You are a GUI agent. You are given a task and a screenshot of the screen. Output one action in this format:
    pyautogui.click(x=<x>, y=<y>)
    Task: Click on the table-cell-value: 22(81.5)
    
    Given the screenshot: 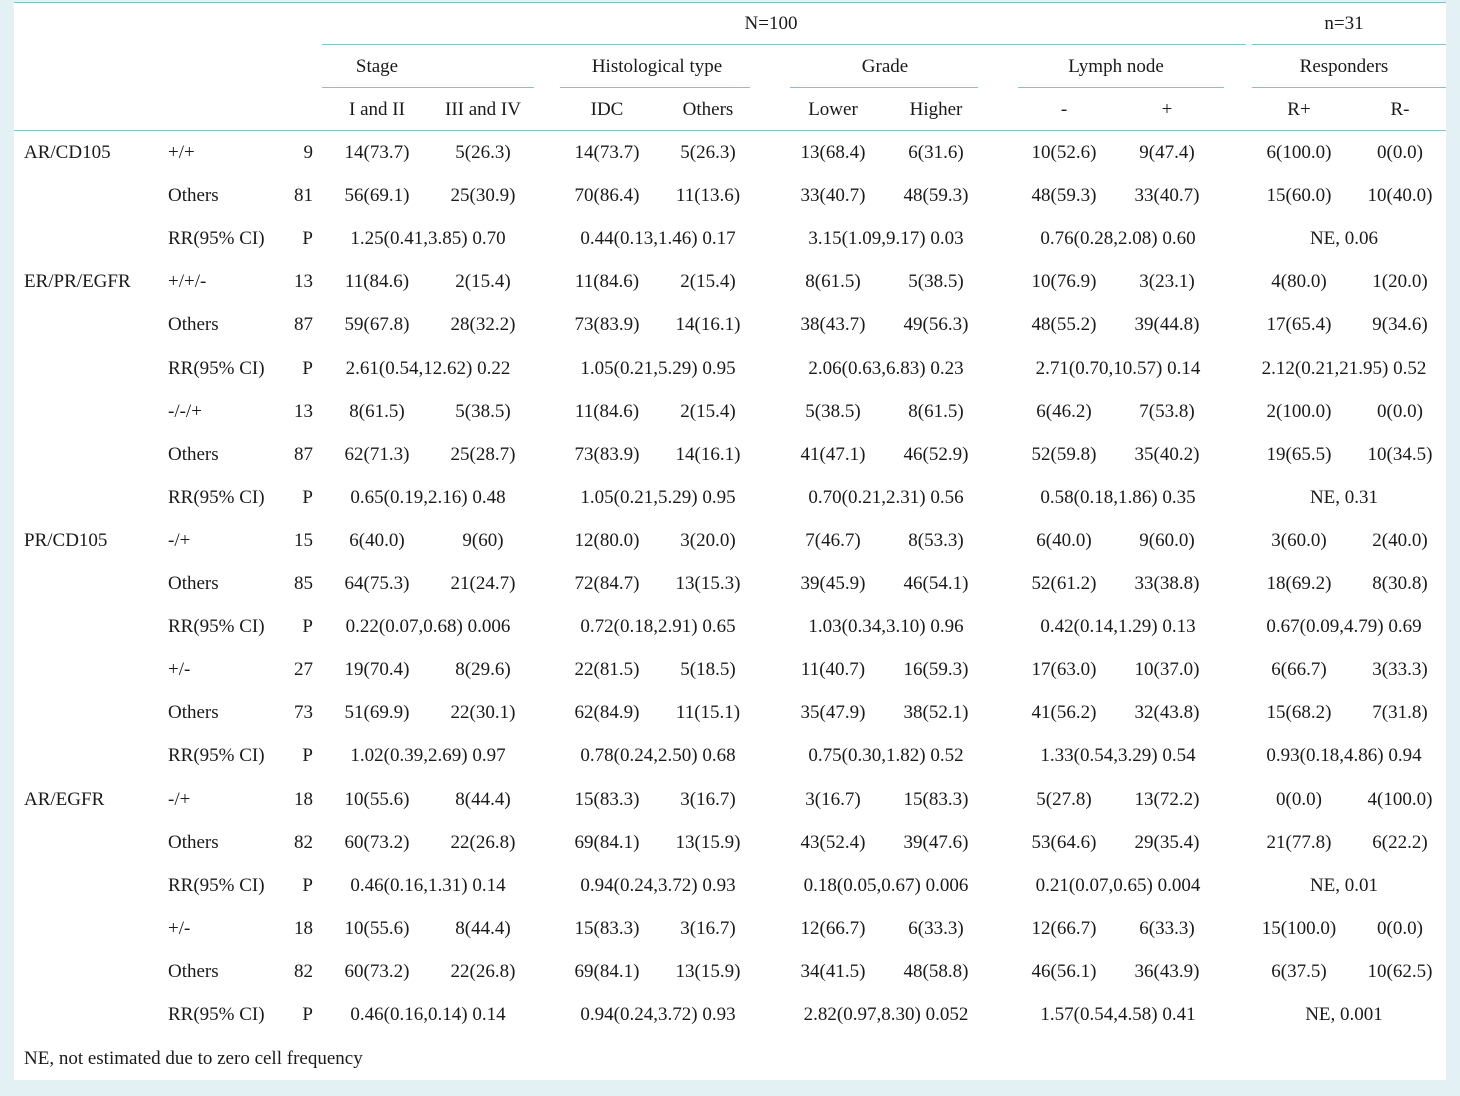 What is the action you would take?
    pyautogui.click(x=607, y=669)
    